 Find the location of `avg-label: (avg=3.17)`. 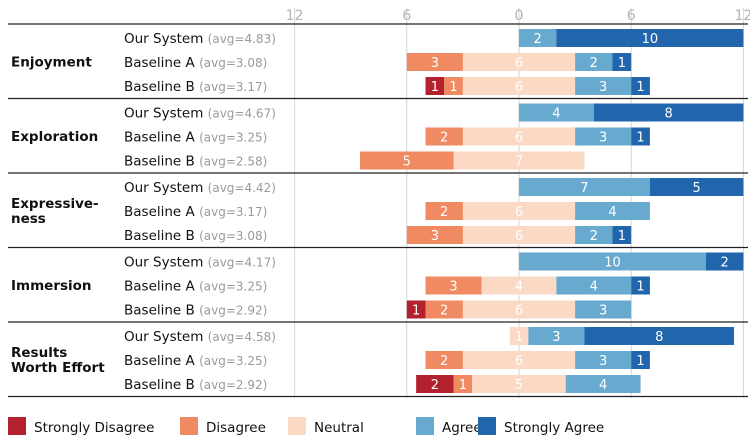

avg-label: (avg=3.17) is located at coordinates (233, 87).